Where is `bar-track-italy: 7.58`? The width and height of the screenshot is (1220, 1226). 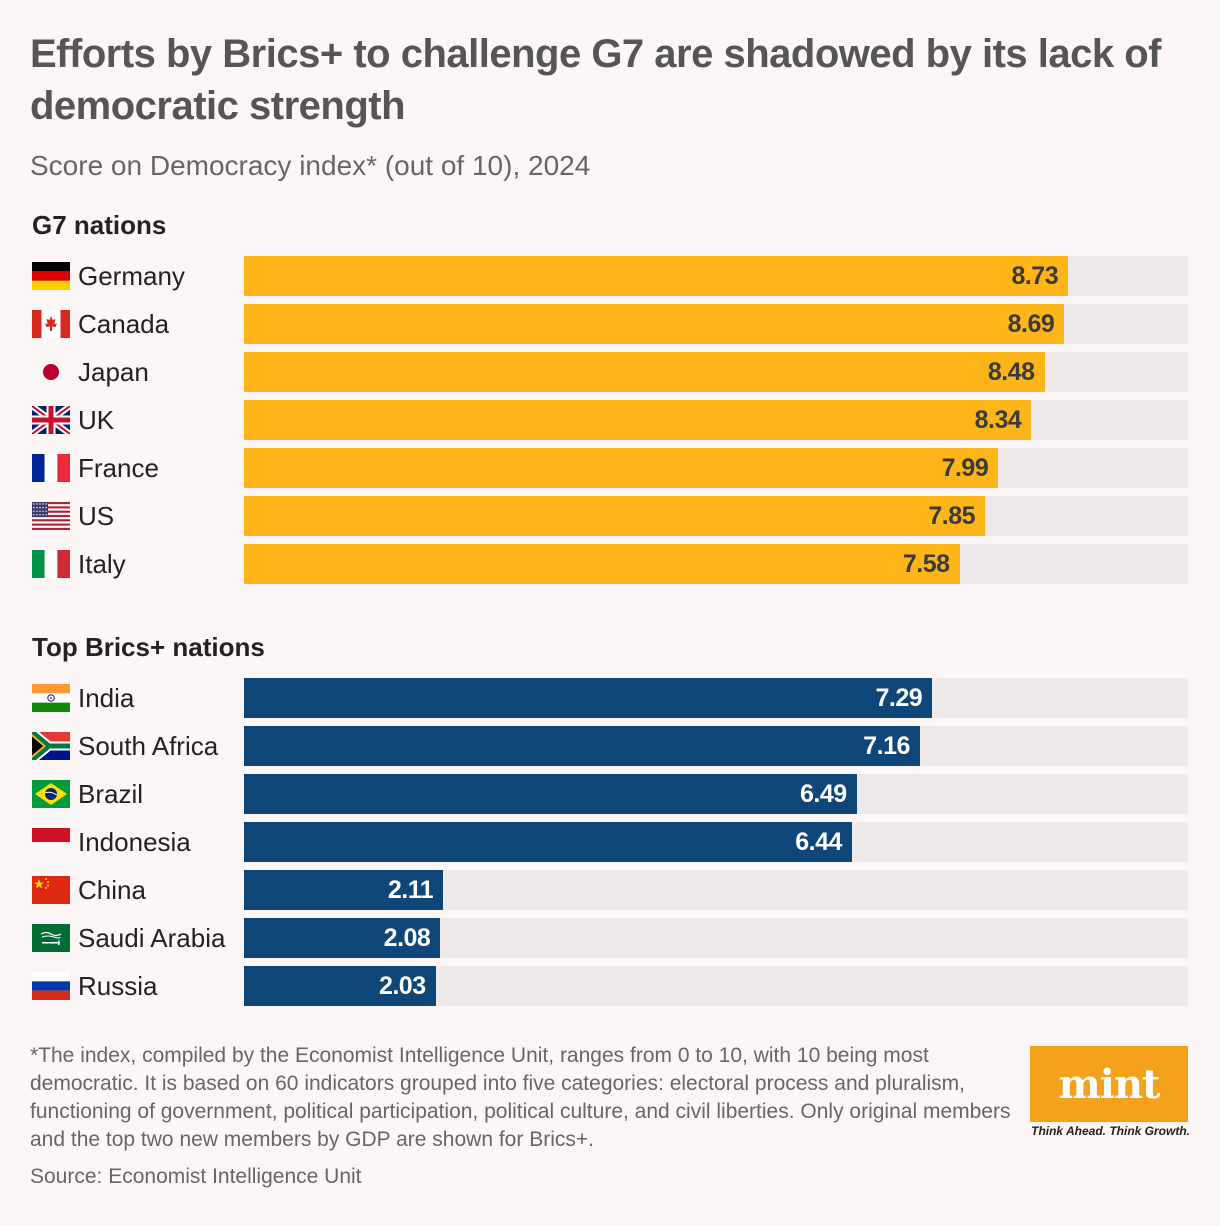 bar-track-italy: 7.58 is located at coordinates (716, 564).